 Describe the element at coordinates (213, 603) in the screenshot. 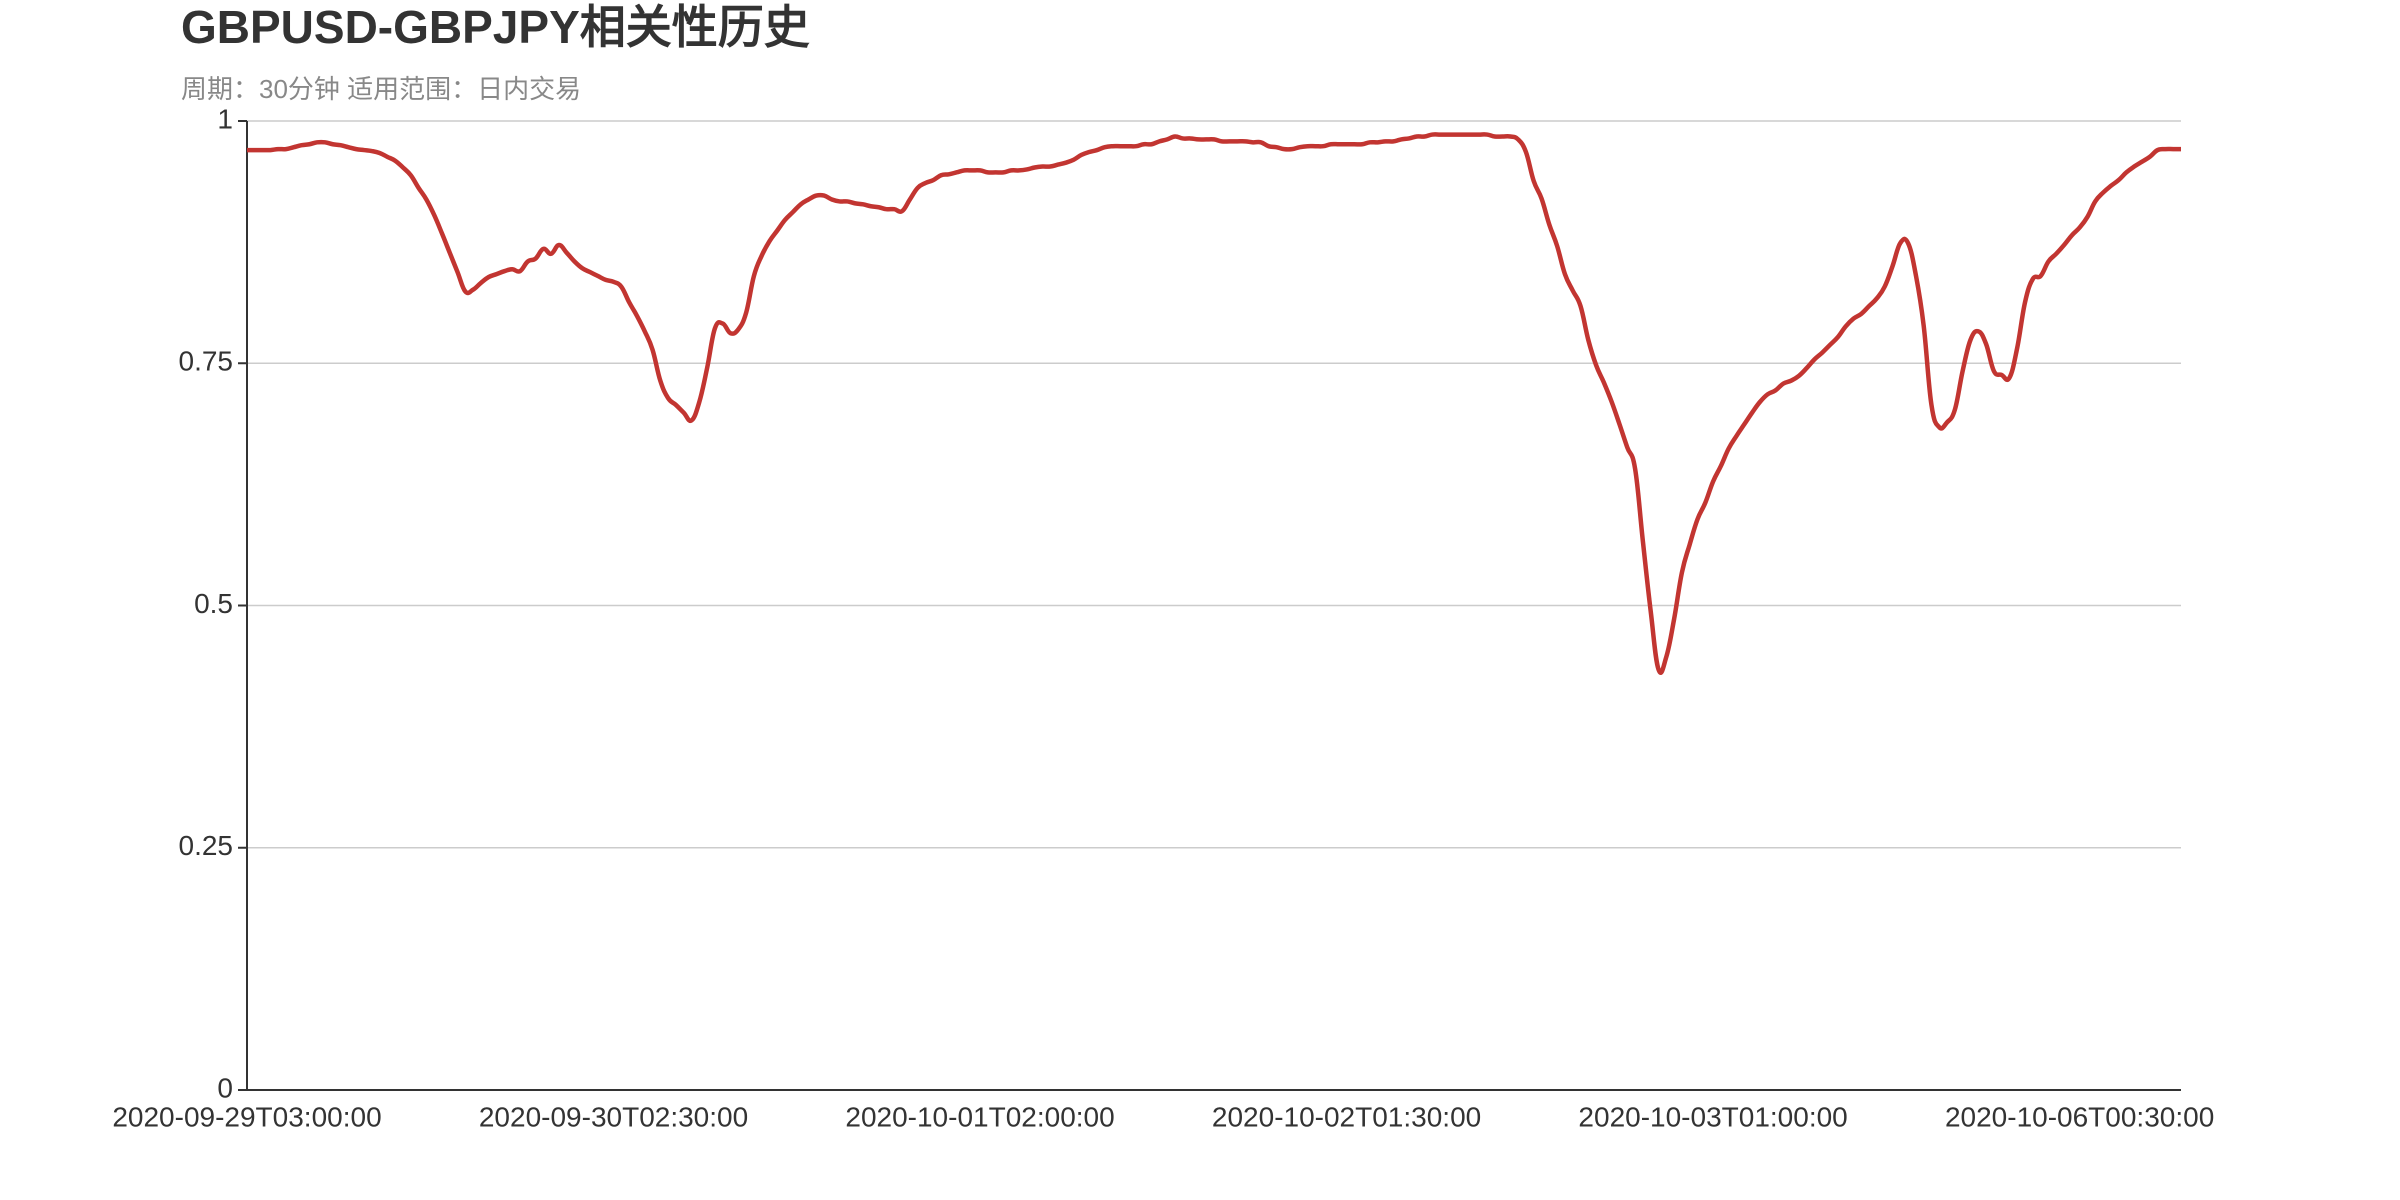

I see `y-tick-label: 0.5` at that location.